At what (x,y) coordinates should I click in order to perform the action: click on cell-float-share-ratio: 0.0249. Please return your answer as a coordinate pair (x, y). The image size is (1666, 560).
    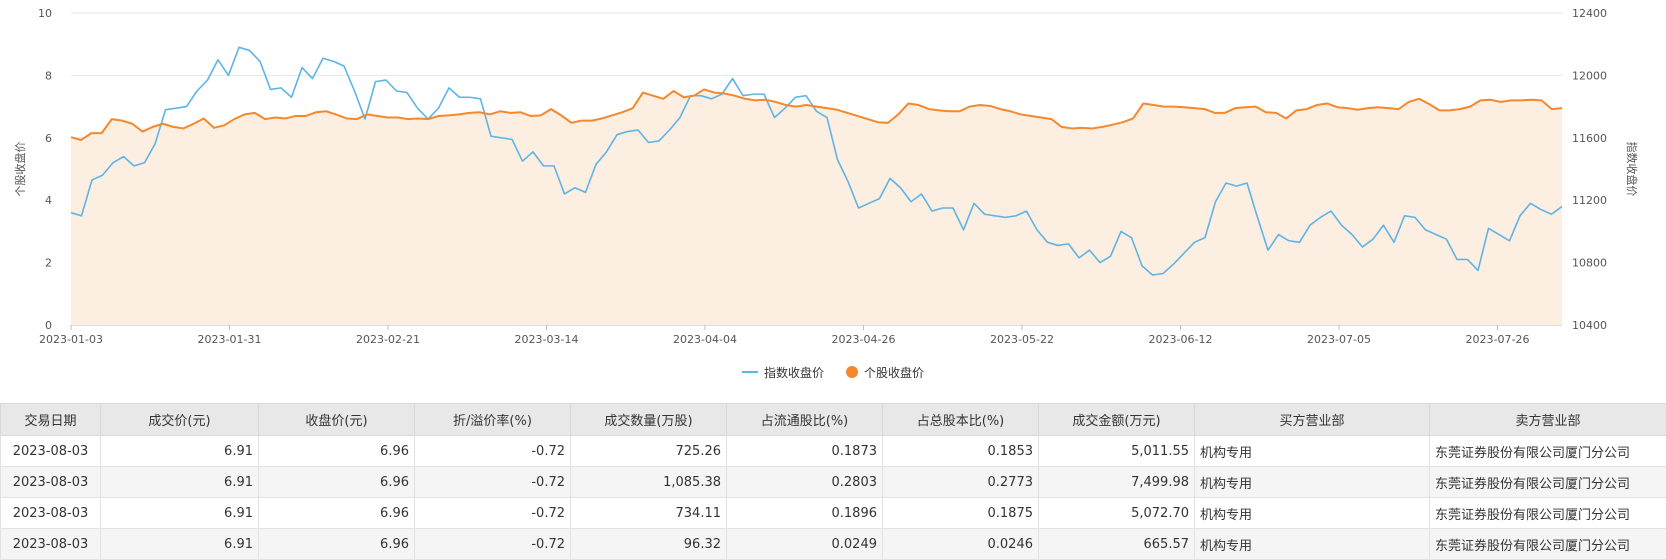
    Looking at the image, I should click on (804, 544).